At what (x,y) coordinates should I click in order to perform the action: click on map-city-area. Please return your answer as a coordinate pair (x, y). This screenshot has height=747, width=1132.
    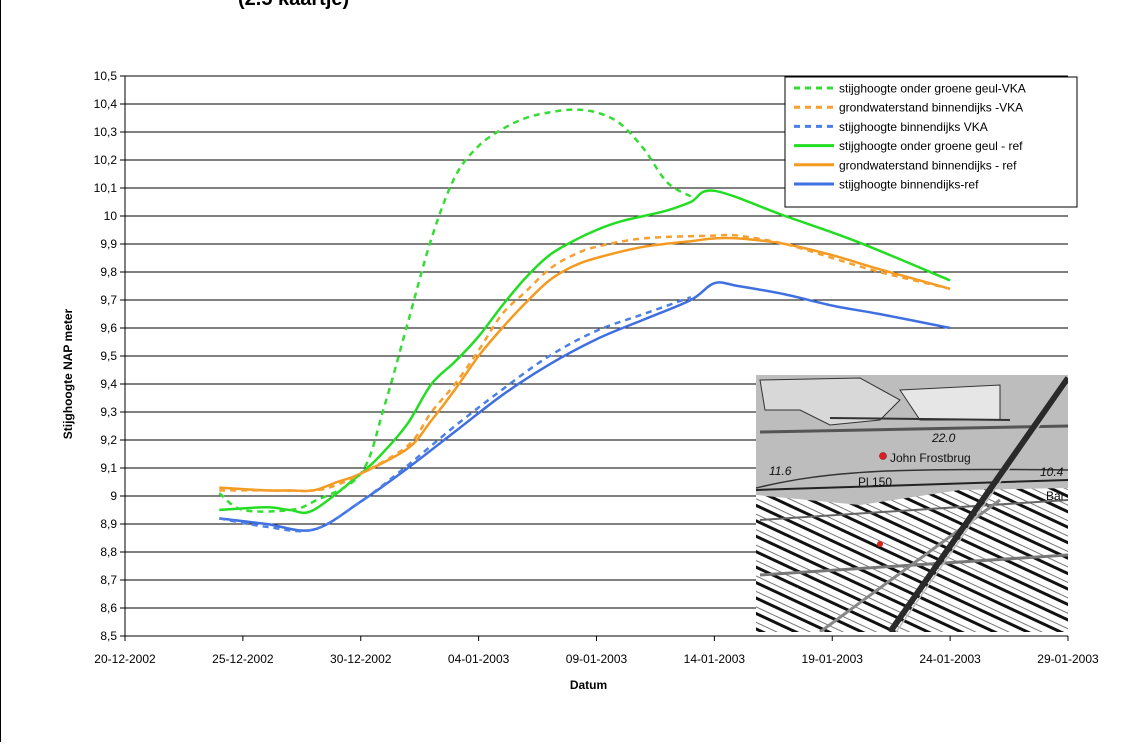
    Looking at the image, I should click on (912, 560).